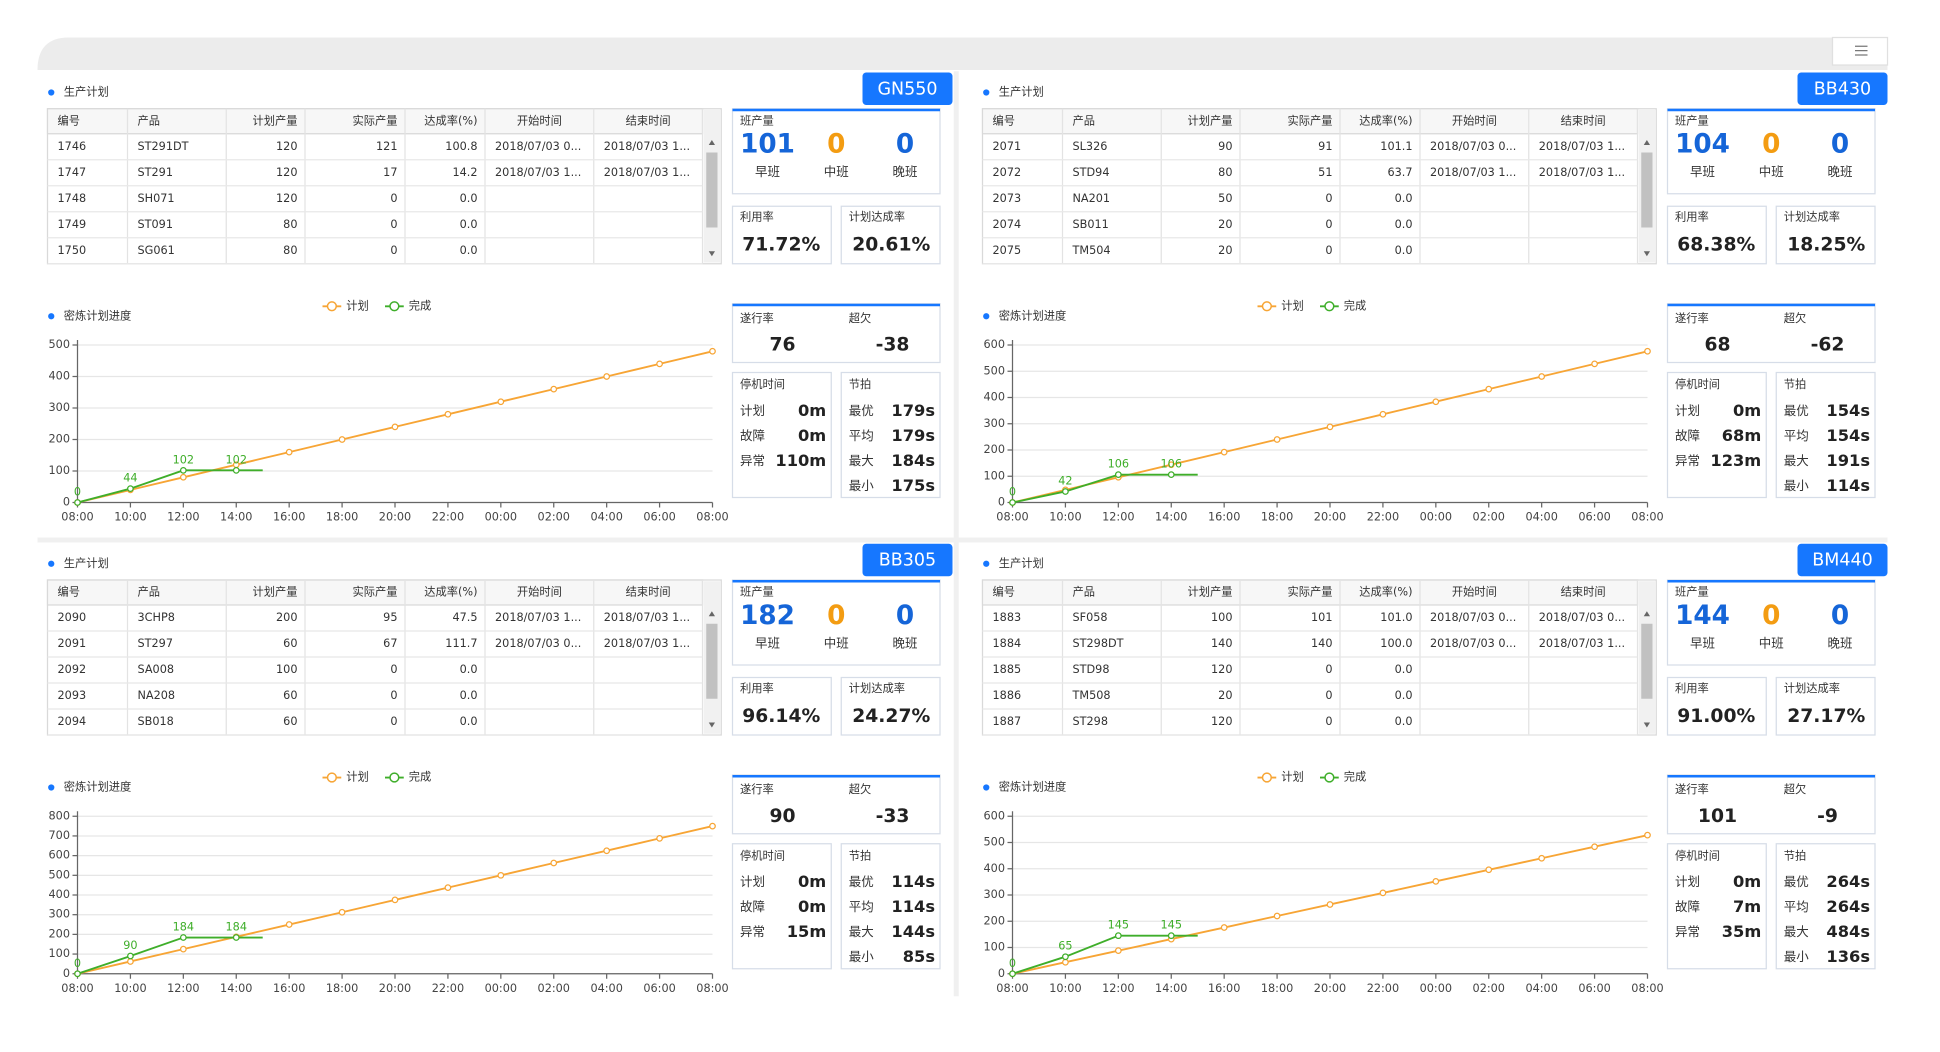  Describe the element at coordinates (51, 563) in the screenshot. I see `bullet` at that location.